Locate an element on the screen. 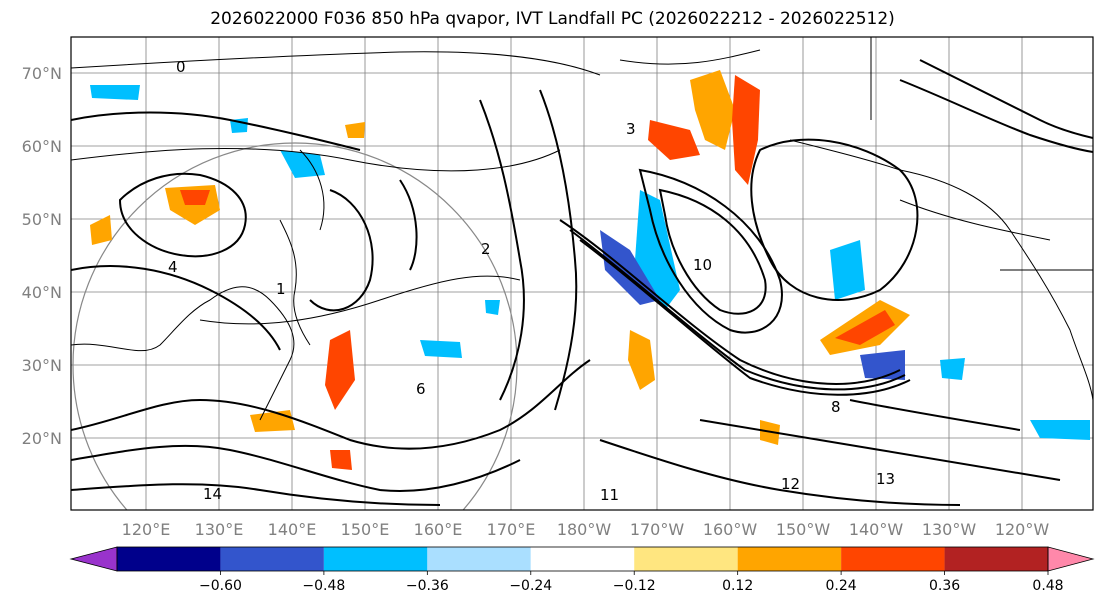  colorbar-tick-label: 0.12 is located at coordinates (737, 586).